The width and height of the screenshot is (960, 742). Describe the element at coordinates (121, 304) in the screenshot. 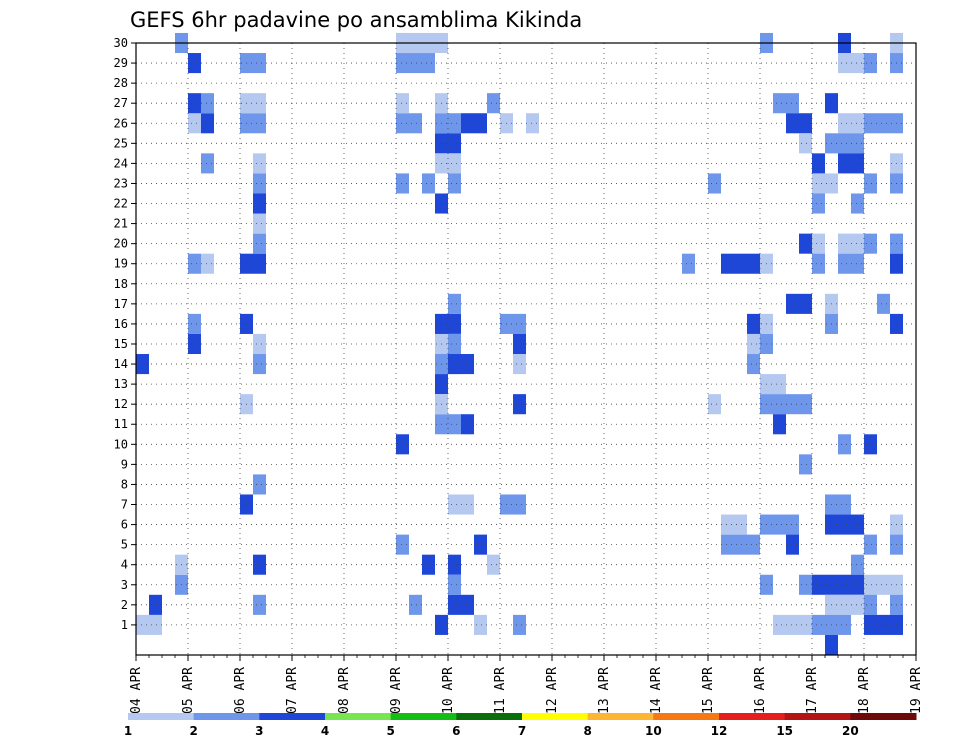

I see `y-tick-label: 17` at that location.